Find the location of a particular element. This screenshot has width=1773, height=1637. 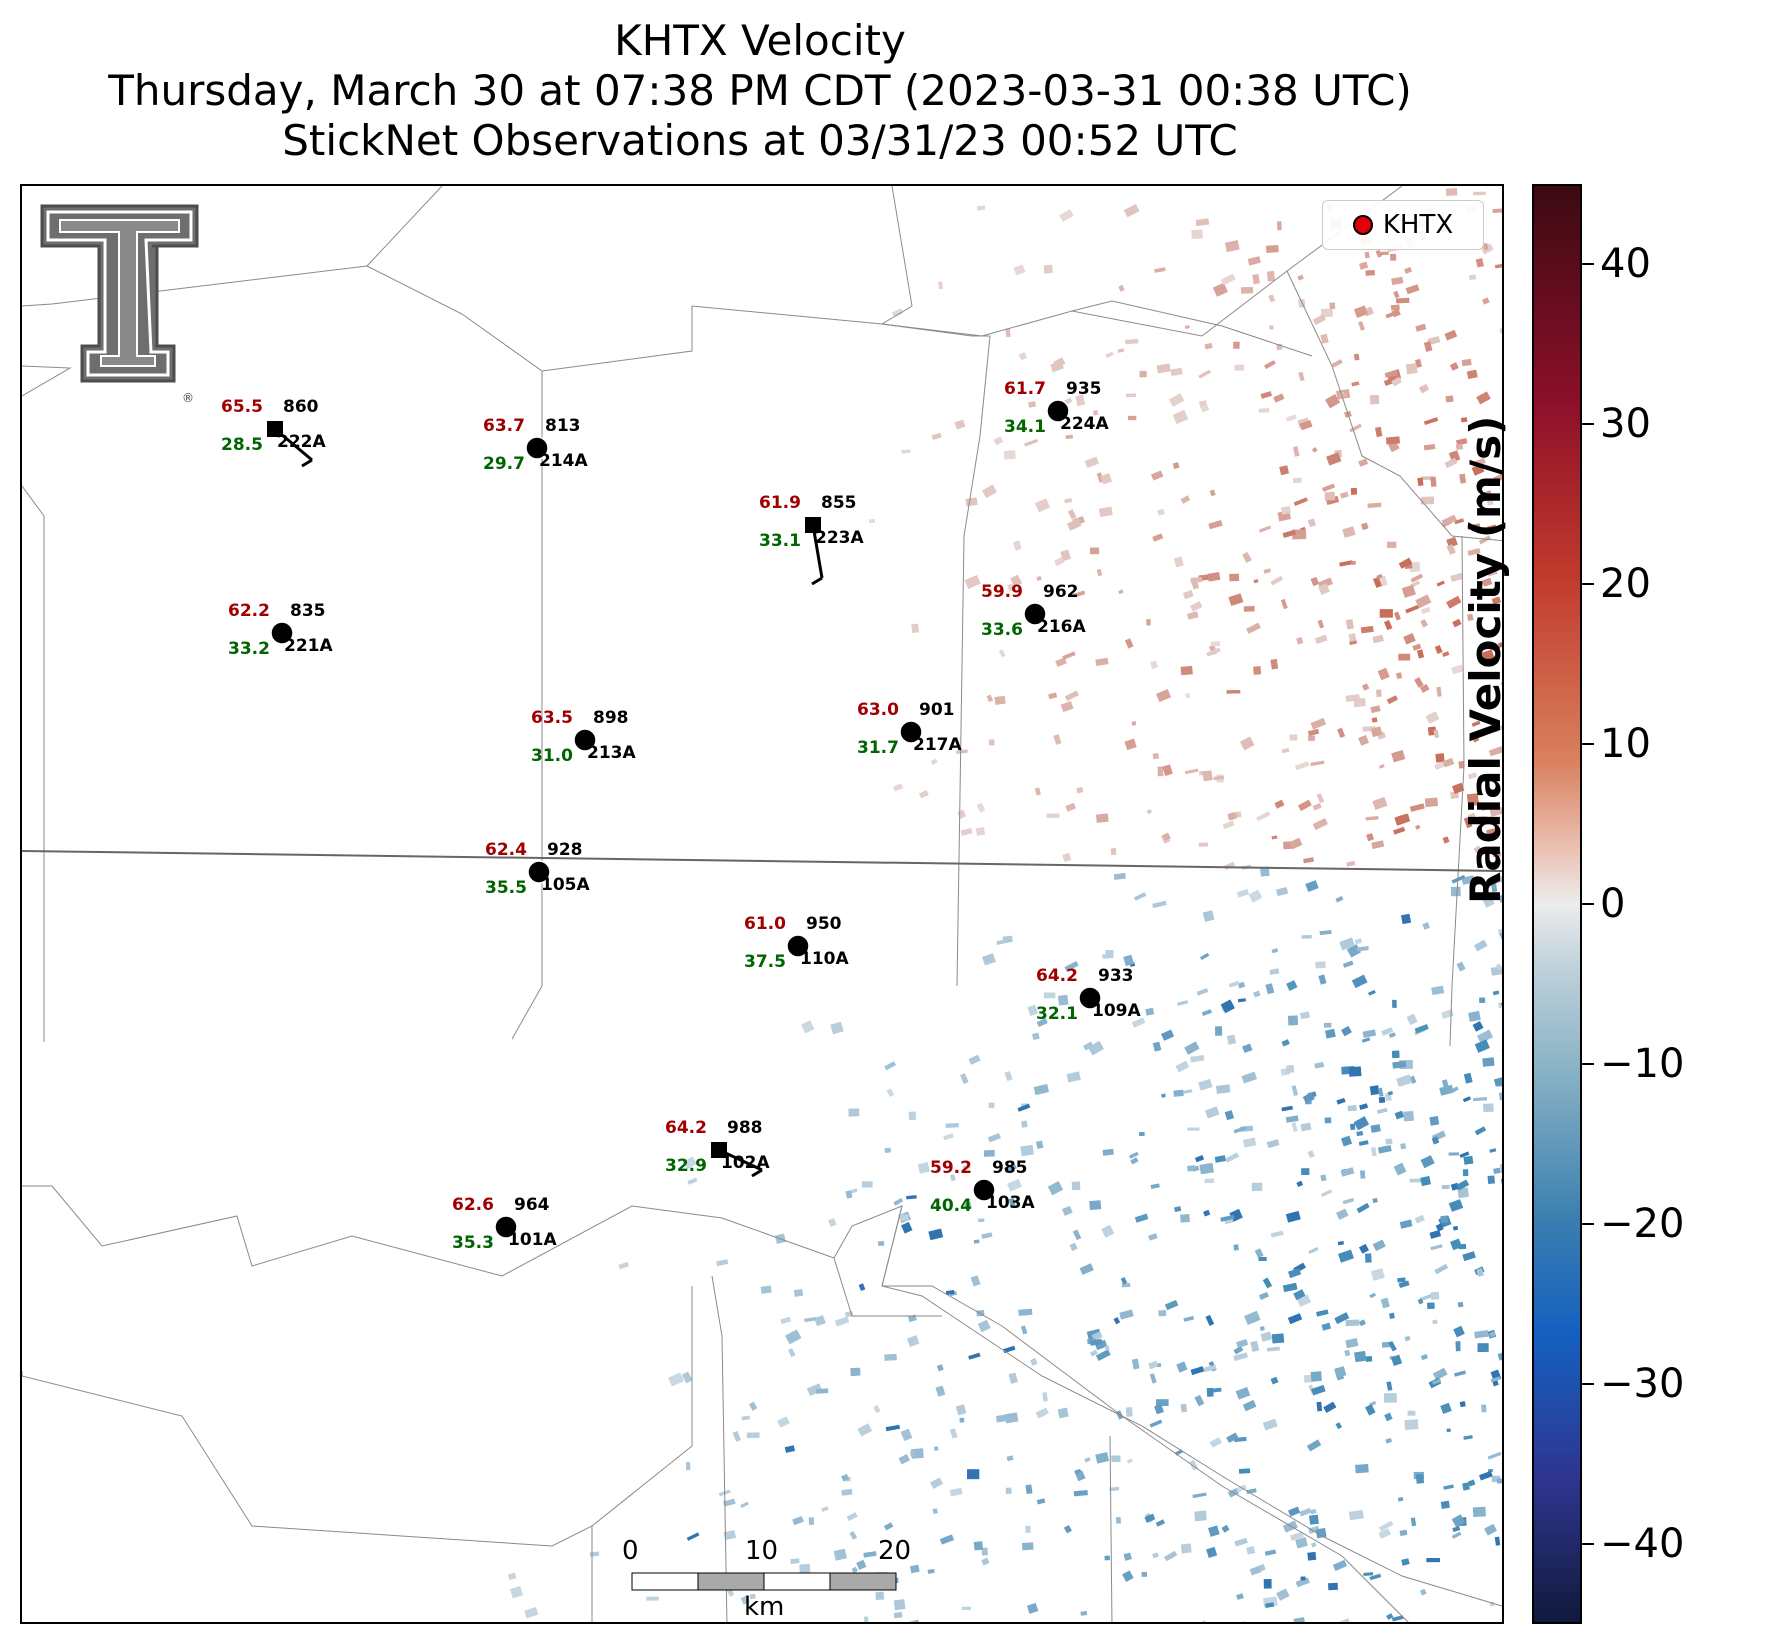

station-101A is located at coordinates (506, 1227).